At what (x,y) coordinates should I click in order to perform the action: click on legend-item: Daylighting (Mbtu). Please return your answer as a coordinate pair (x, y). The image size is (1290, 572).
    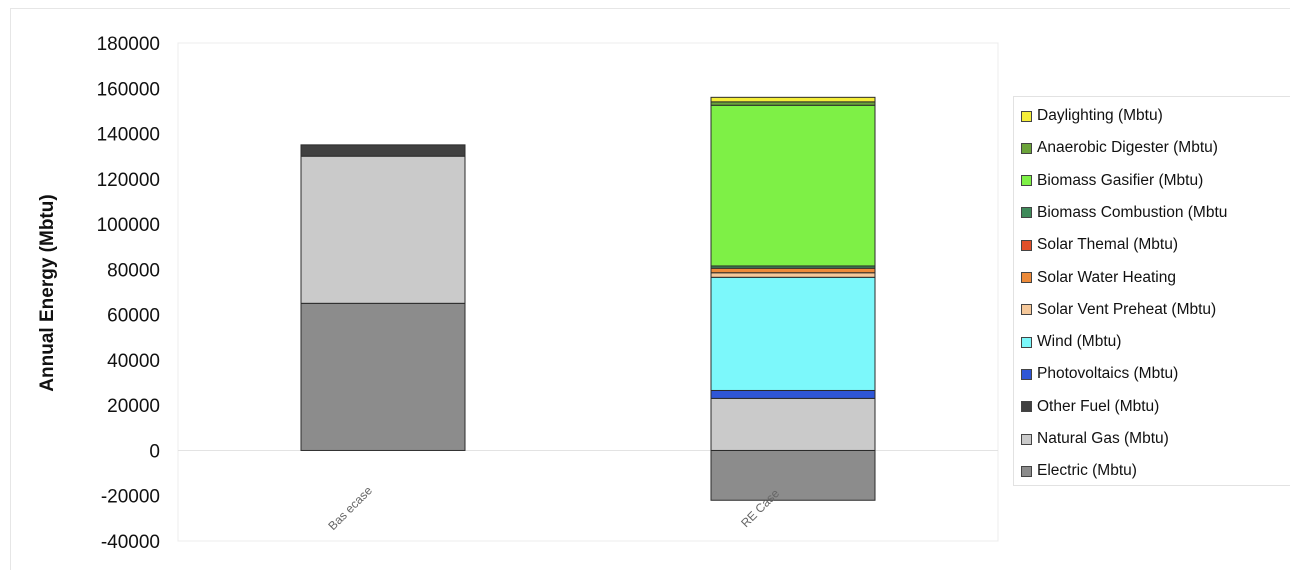
    Looking at the image, I should click on (1092, 116).